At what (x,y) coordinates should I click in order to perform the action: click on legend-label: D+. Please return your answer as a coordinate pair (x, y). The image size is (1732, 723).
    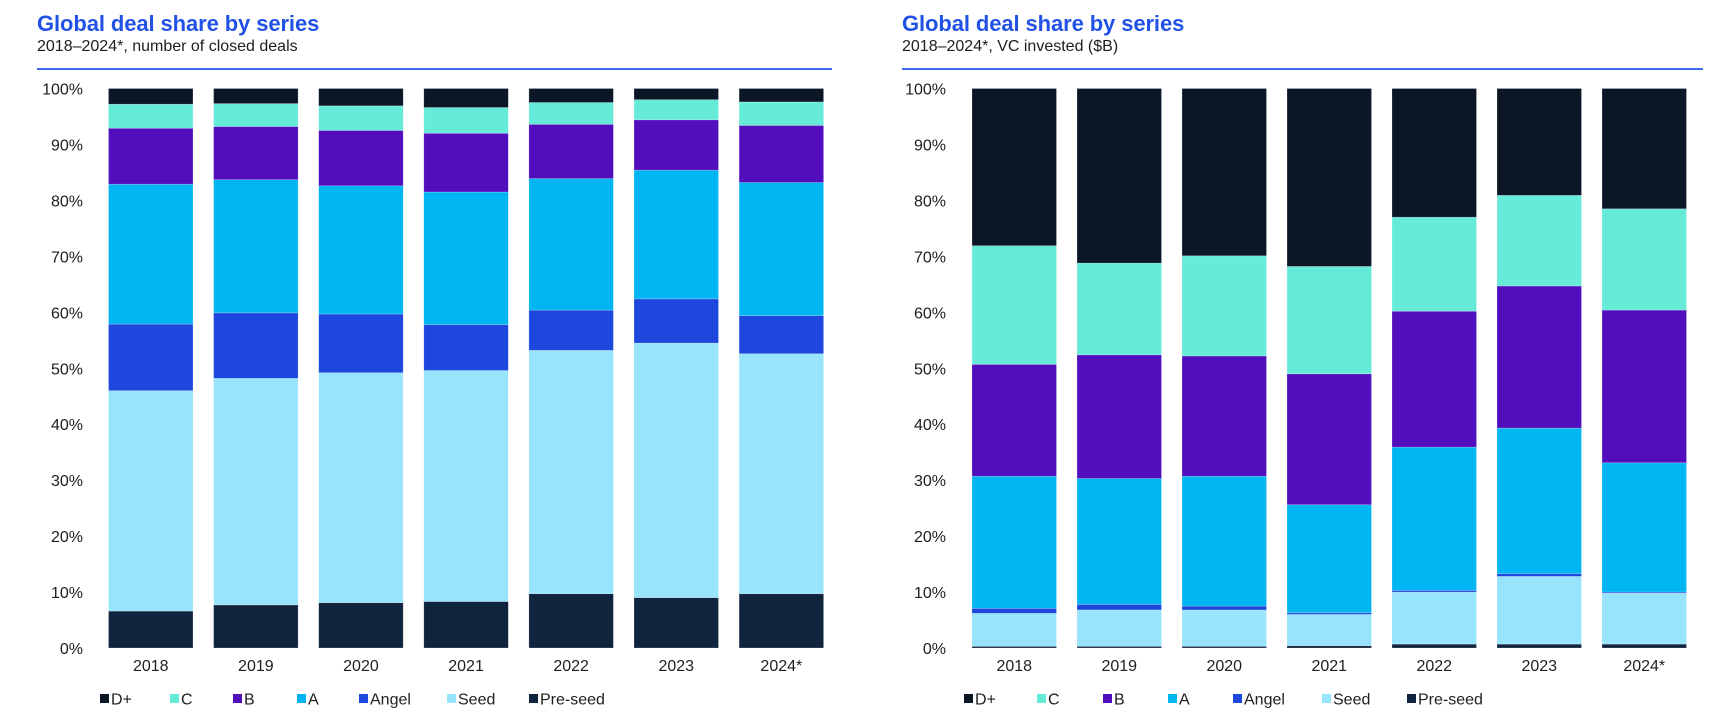
    Looking at the image, I should click on (121, 700).